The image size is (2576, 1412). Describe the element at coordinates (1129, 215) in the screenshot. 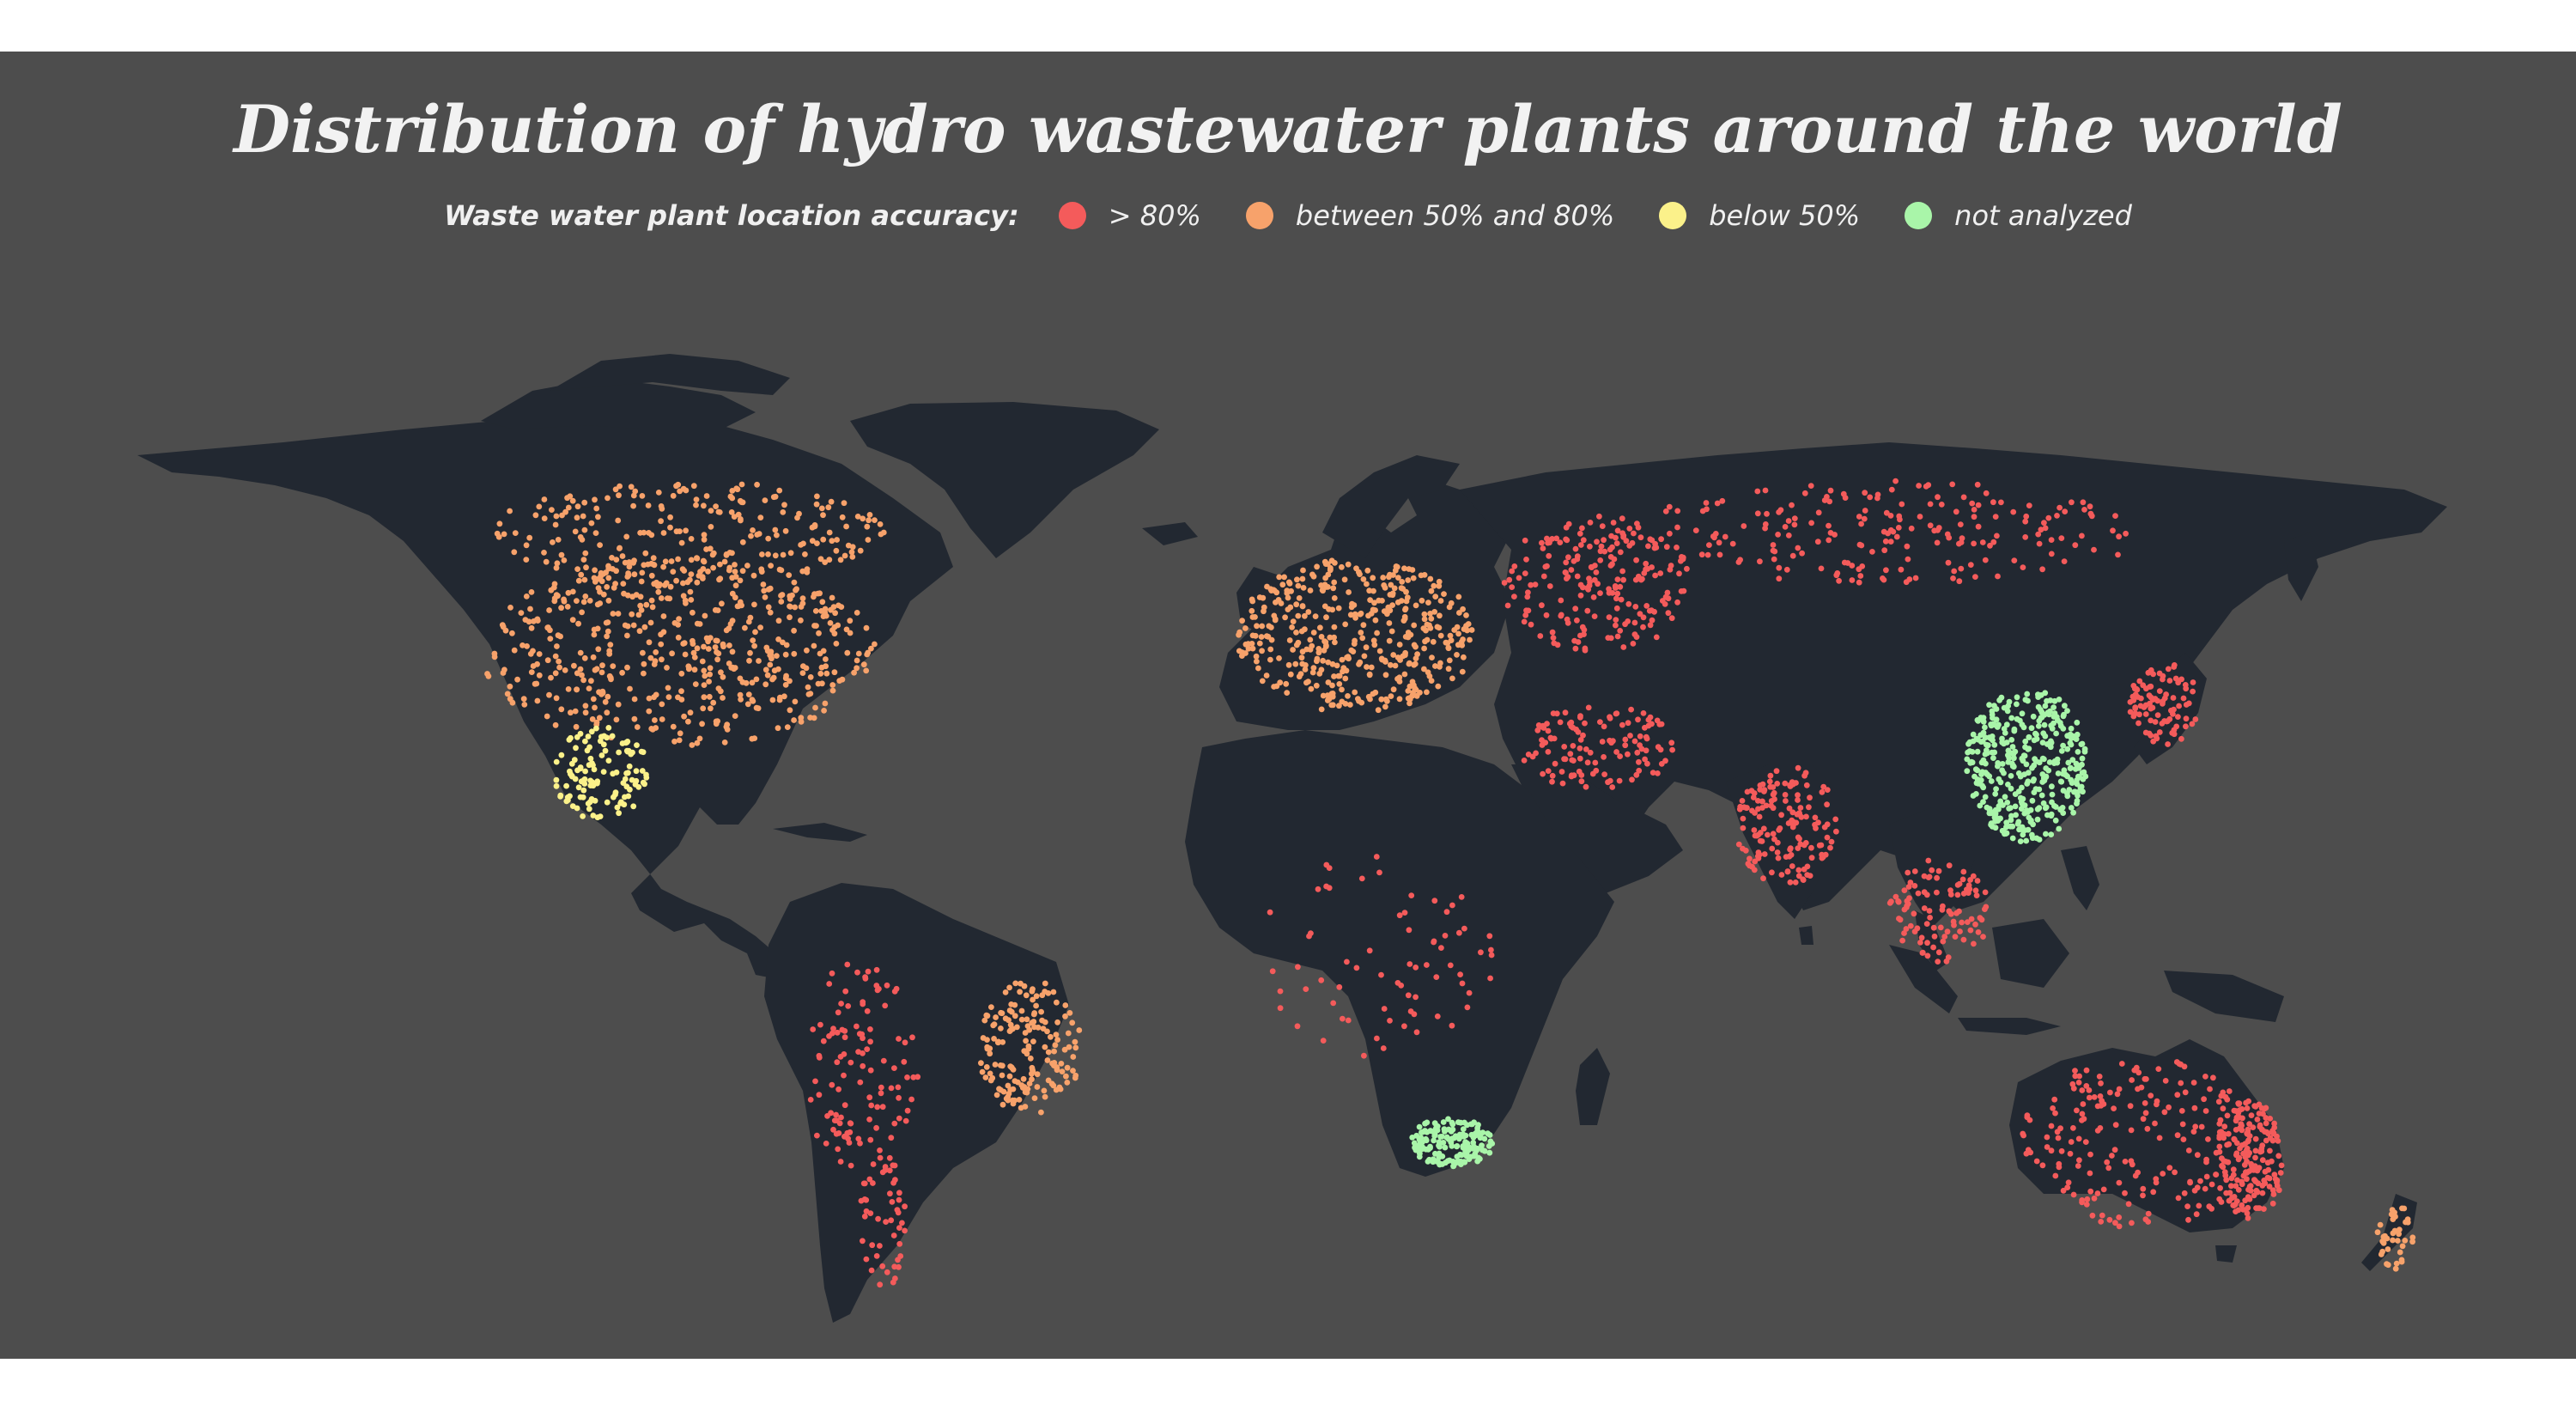

I see `legend-item-above-80: > 80%` at that location.